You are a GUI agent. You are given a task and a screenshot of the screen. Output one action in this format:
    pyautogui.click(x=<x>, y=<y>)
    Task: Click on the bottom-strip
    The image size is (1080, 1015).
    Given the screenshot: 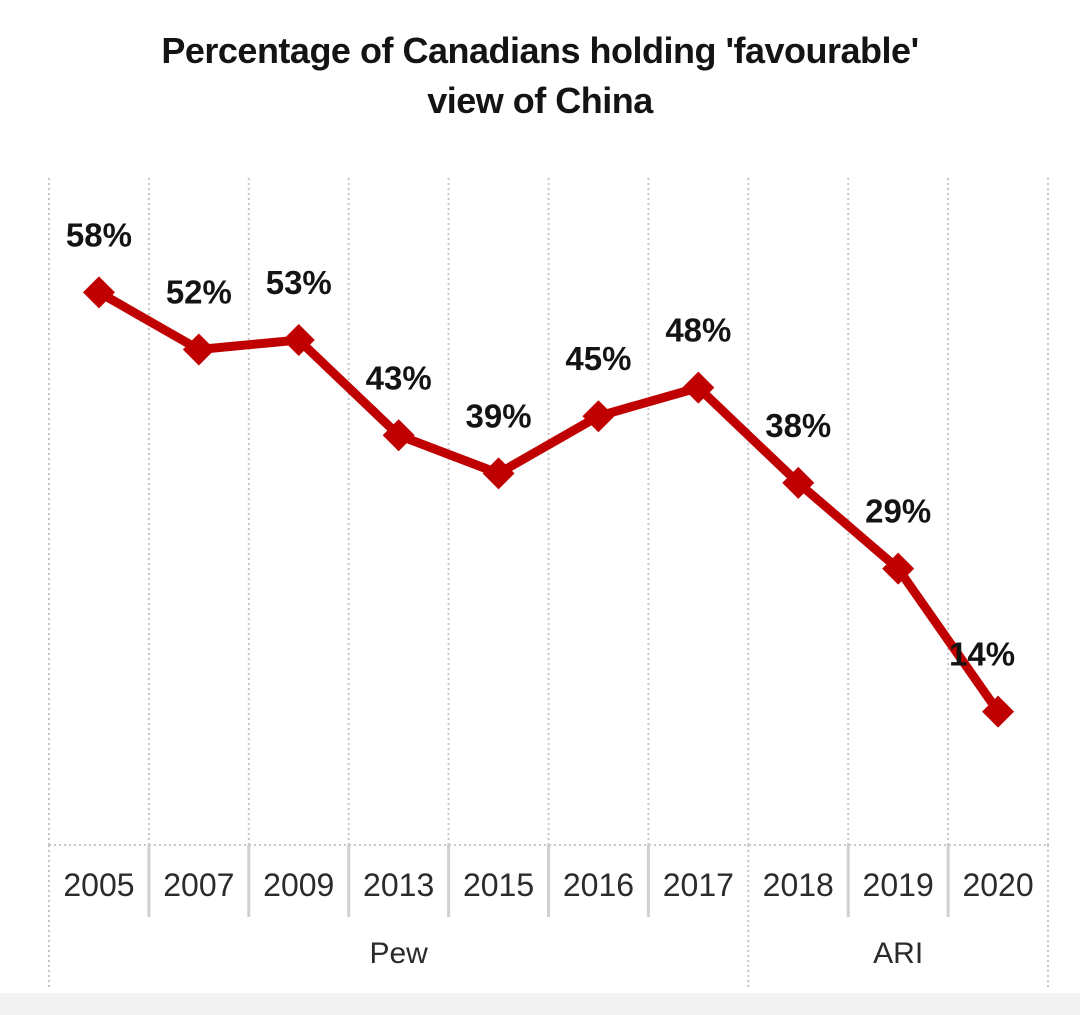 What is the action you would take?
    pyautogui.click(x=540, y=1004)
    